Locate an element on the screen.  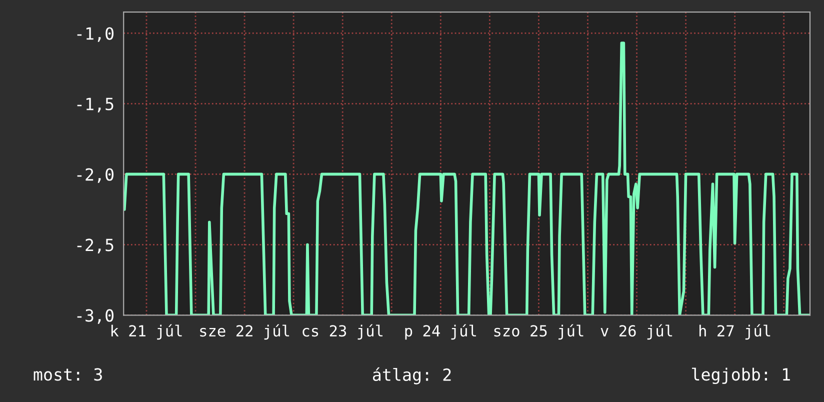
y-tick-label: -2,0 is located at coordinates (95, 175).